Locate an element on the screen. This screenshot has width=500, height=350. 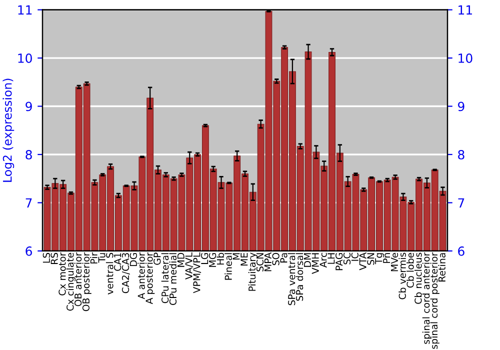
x-tick-label: Pir is located at coordinates (94, 258).